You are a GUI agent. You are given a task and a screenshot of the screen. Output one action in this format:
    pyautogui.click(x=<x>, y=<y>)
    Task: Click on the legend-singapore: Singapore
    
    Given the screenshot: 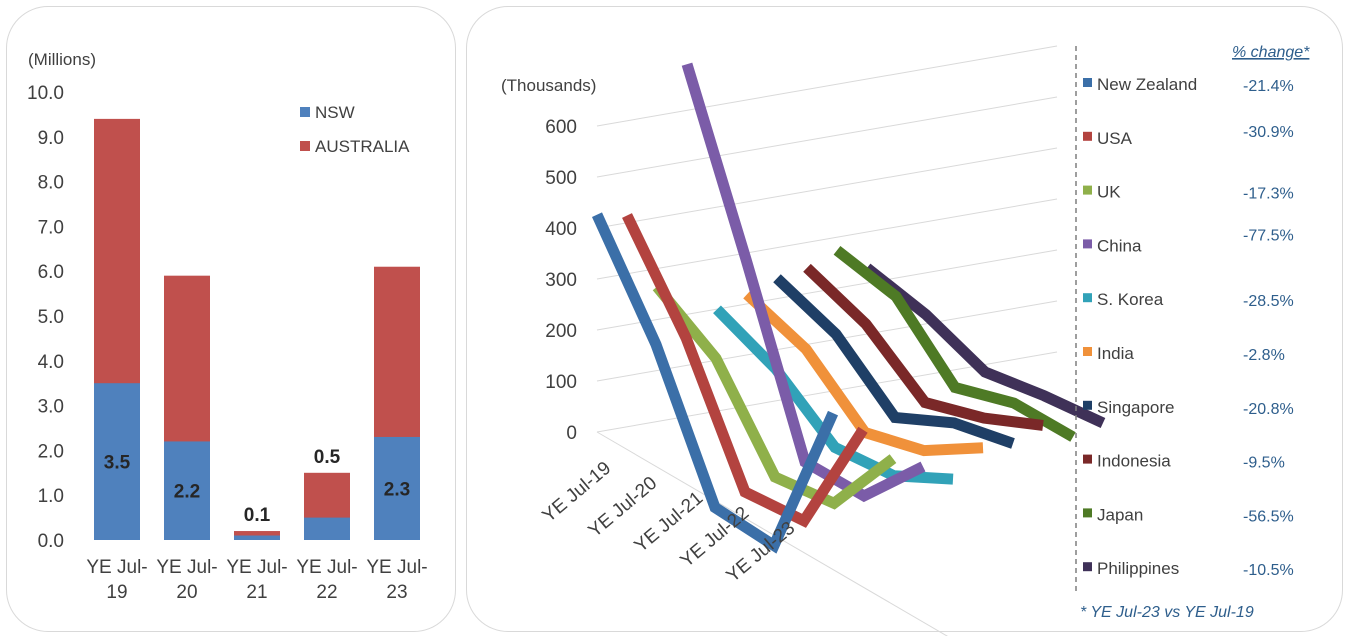 What is the action you would take?
    pyautogui.click(x=1136, y=407)
    